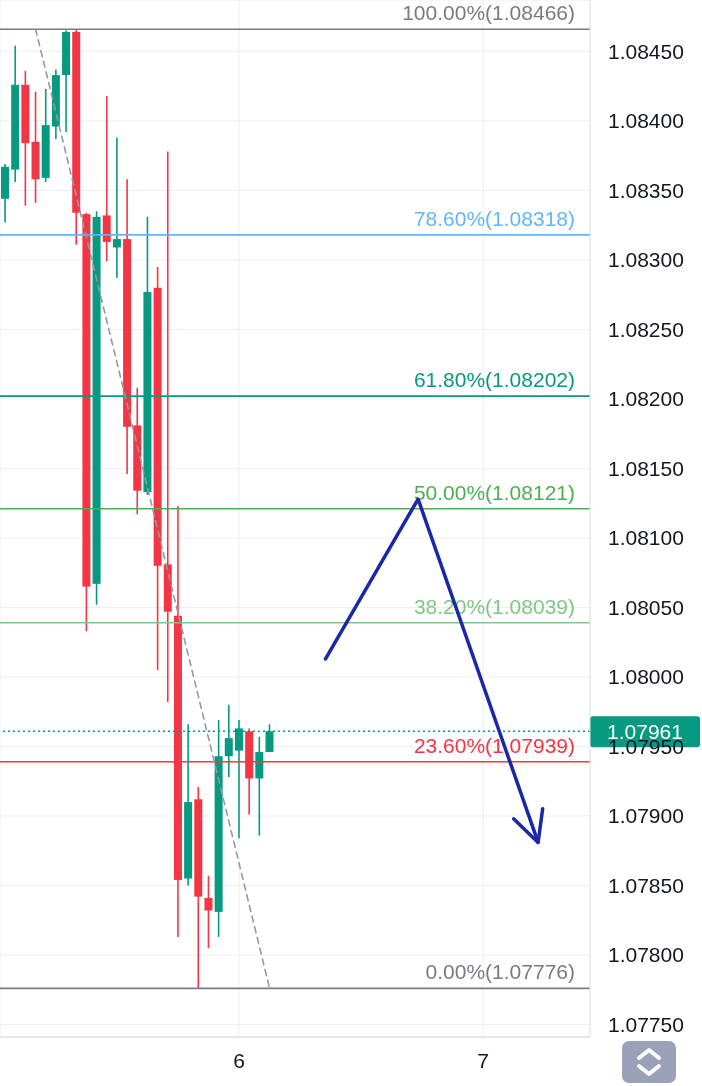 The height and width of the screenshot is (1086, 702). What do you see at coordinates (239, 1060) in the screenshot?
I see `x-tick-label: 6` at bounding box center [239, 1060].